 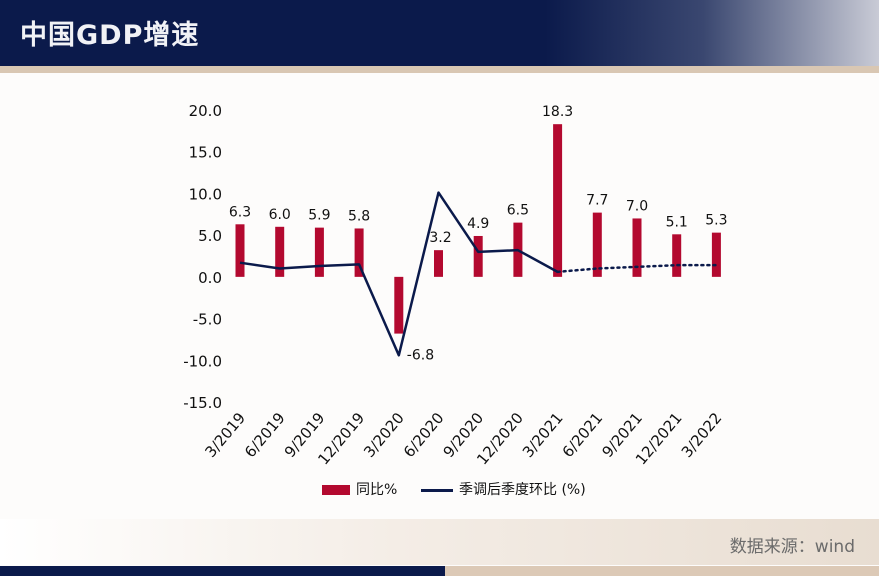 What do you see at coordinates (478, 256) in the screenshot?
I see `bar-9-2020` at bounding box center [478, 256].